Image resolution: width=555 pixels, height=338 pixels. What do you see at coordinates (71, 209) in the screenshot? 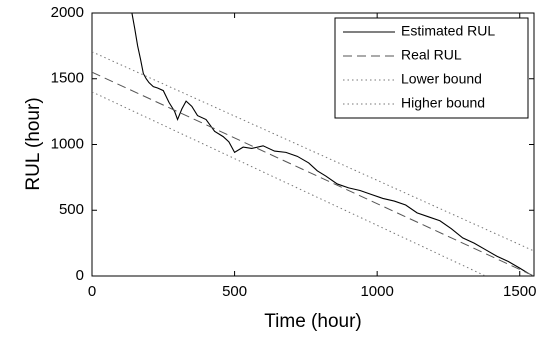
I see `y-tick-label: 500` at bounding box center [71, 209].